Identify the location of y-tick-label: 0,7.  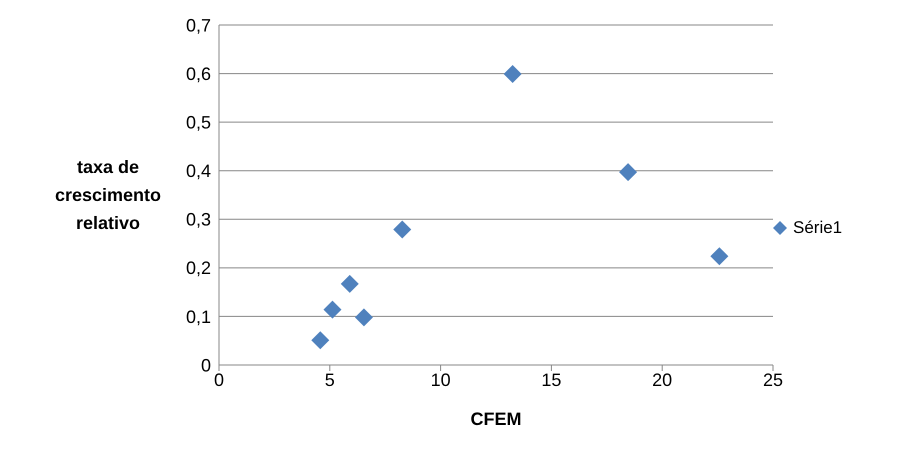
(198, 25).